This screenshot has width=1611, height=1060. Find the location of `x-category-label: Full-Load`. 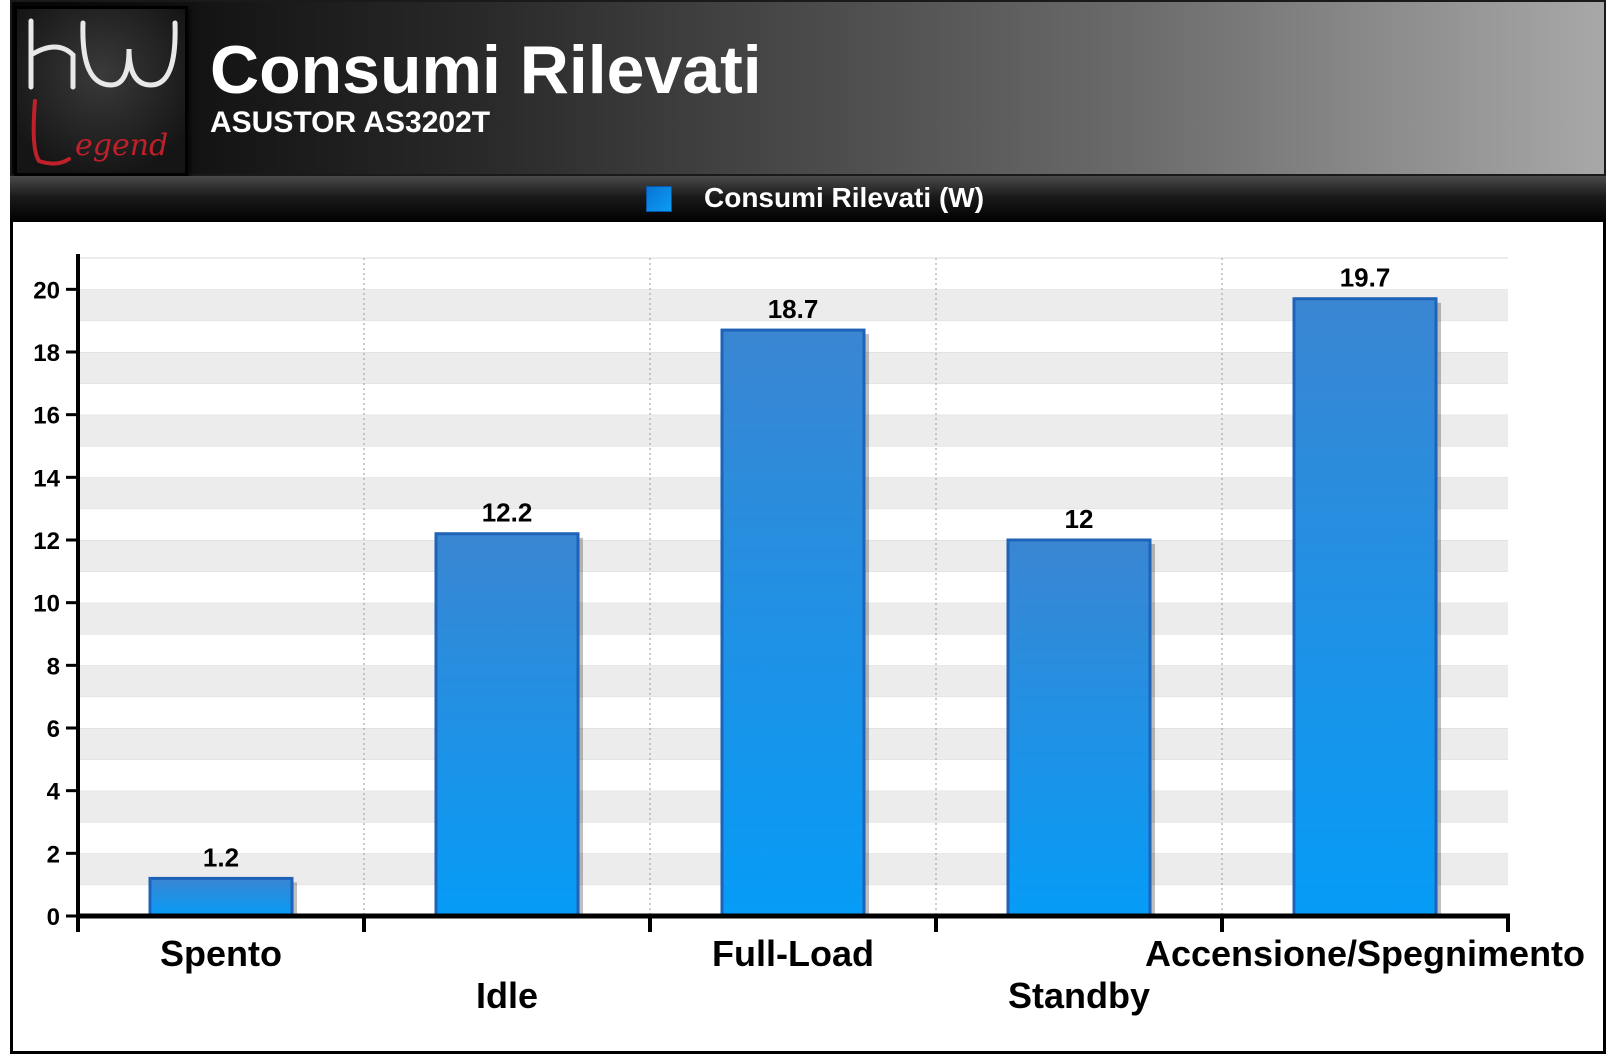

x-category-label: Full-Load is located at coordinates (793, 953).